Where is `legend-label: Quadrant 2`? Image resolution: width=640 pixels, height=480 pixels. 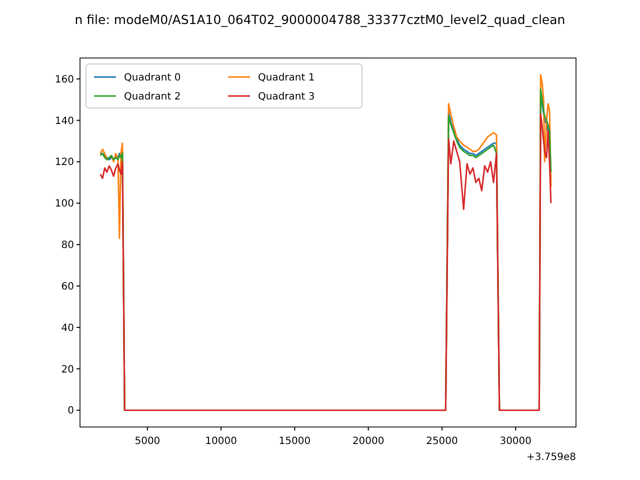 legend-label: Quadrant 2 is located at coordinates (152, 97).